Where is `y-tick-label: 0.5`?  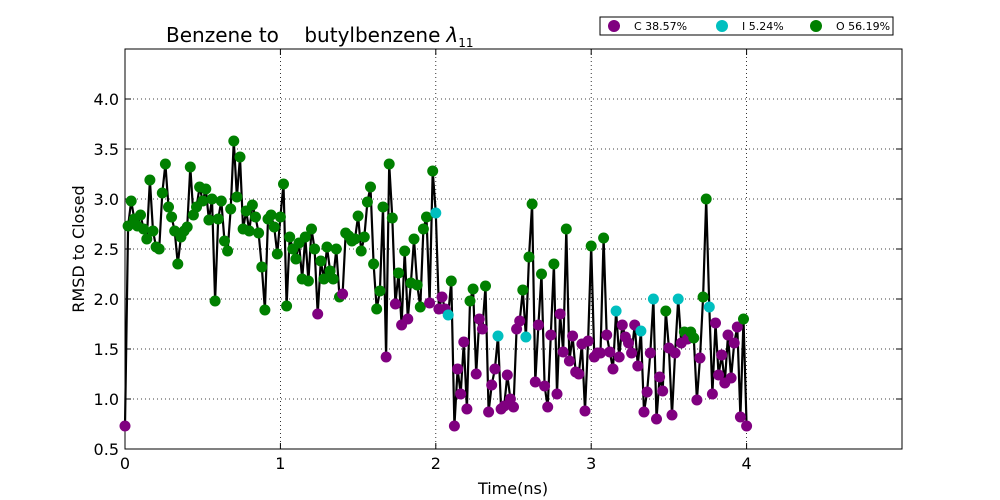
y-tick-label: 0.5 is located at coordinates (106, 449).